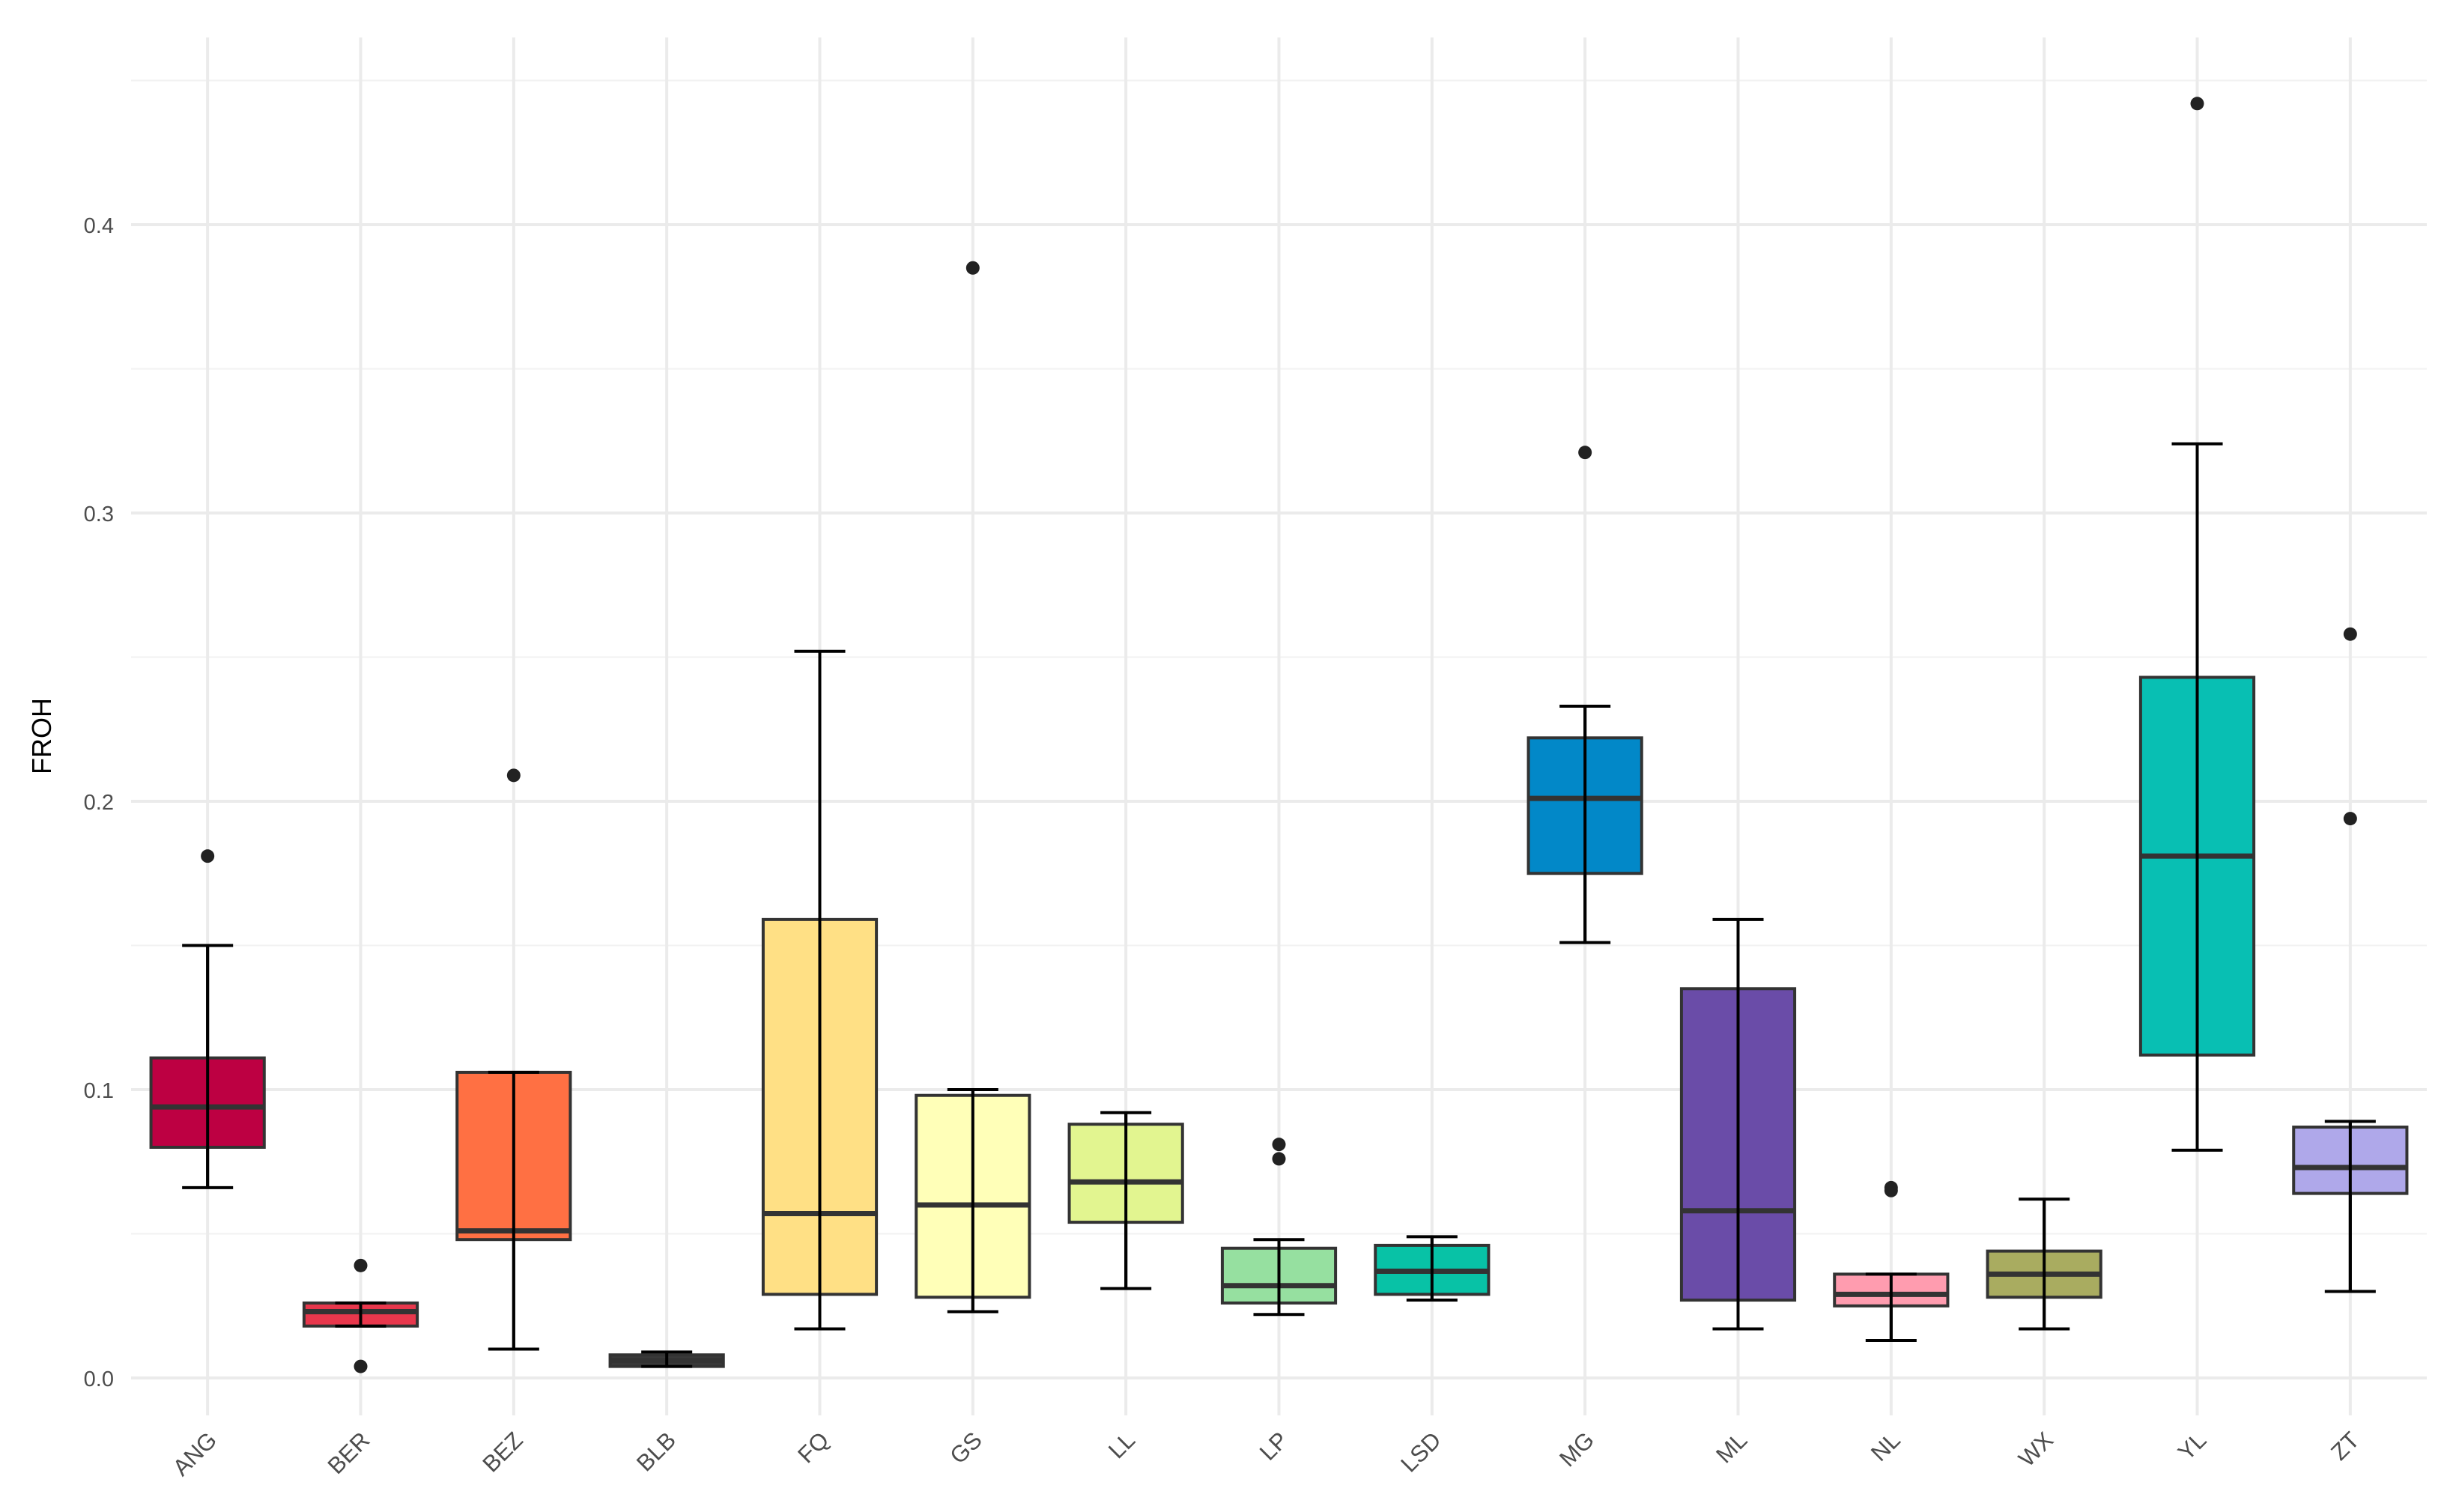  I want to click on y-tick-labels: 0.0 0.1 0.2 0.3 0.4, so click(99, 802).